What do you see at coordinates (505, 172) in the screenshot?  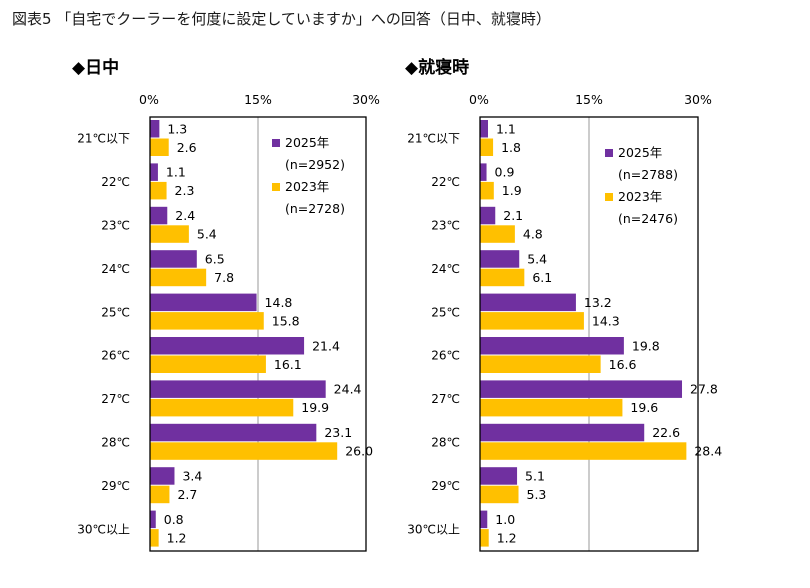 I see `data-label: 0.9` at bounding box center [505, 172].